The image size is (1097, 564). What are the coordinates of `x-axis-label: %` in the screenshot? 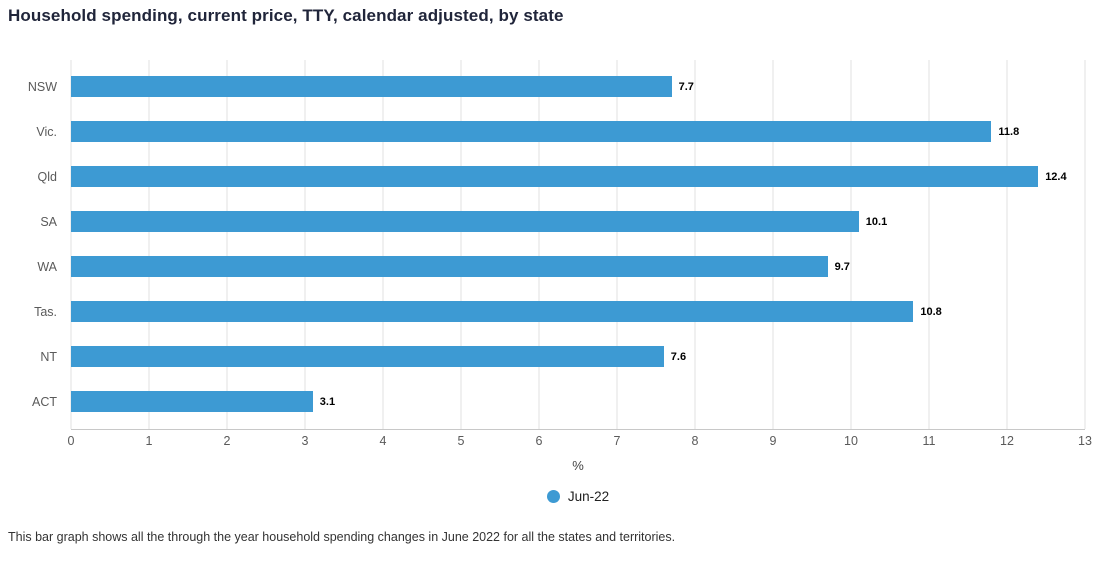 It's located at (578, 465).